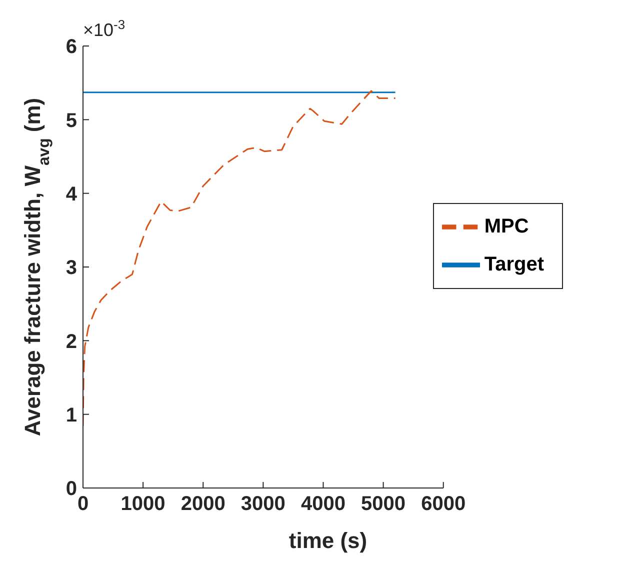 The width and height of the screenshot is (629, 569). I want to click on y-tick-label: 5, so click(71, 121).